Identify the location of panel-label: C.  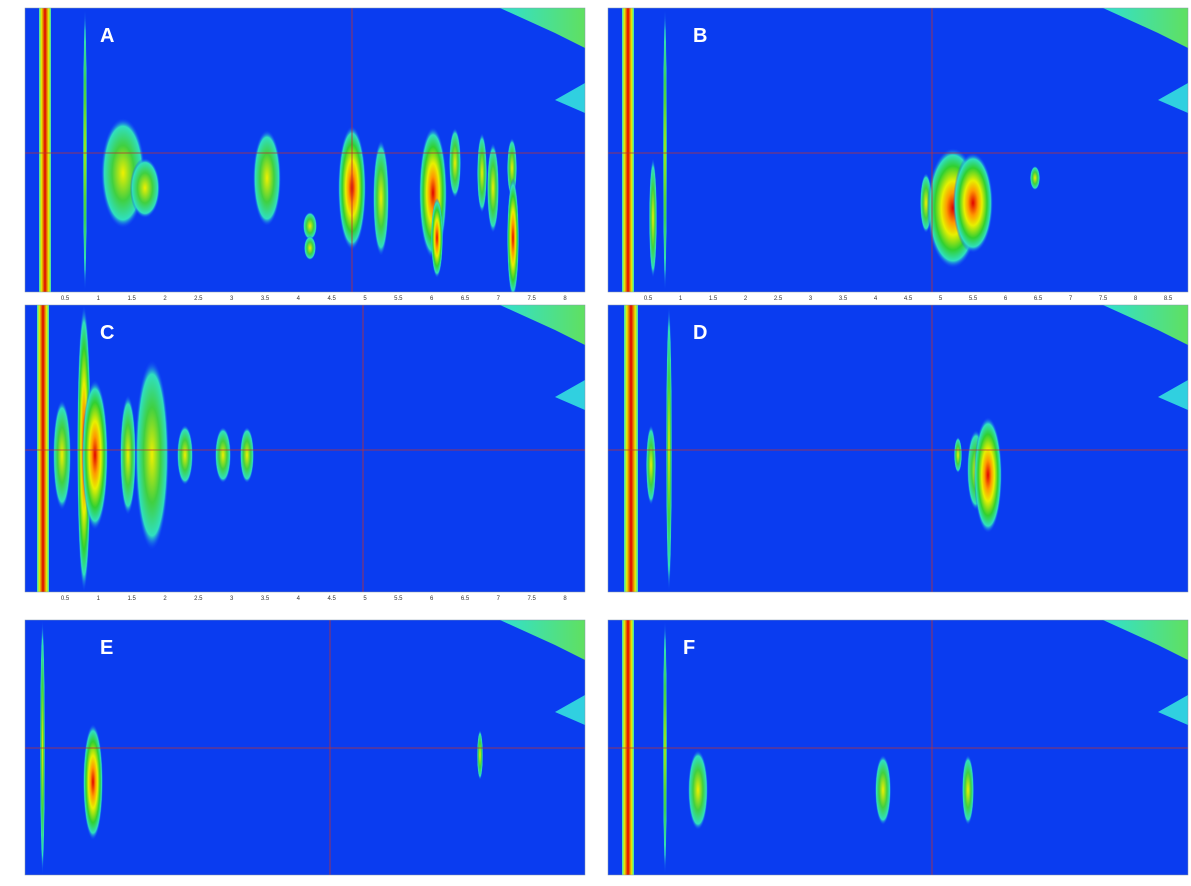
(107, 333).